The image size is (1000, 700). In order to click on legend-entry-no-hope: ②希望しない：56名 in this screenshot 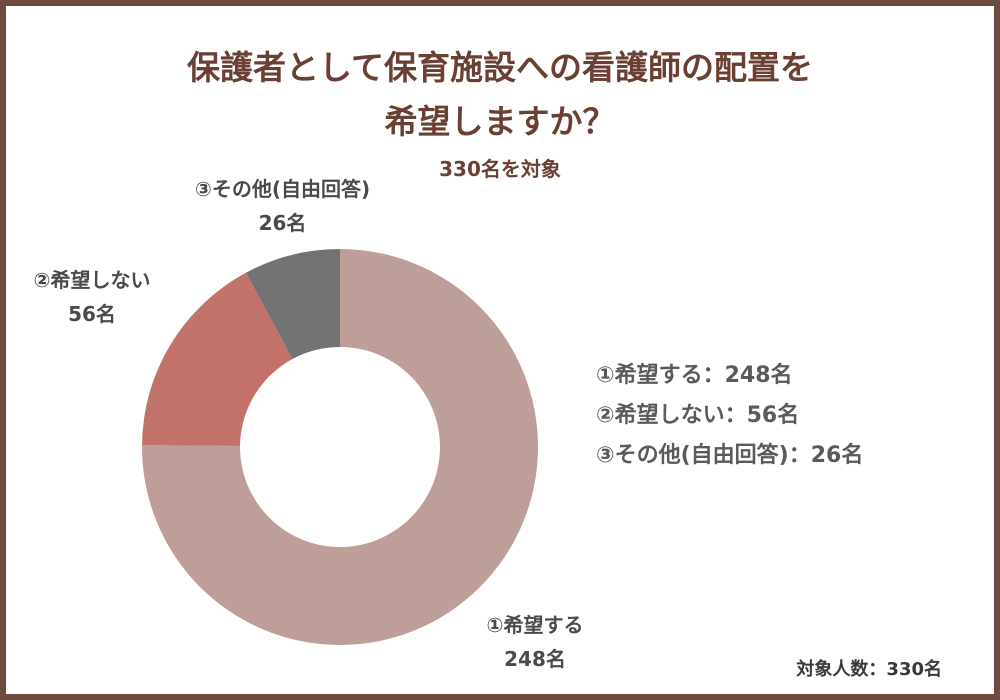, I will do `click(698, 415)`.